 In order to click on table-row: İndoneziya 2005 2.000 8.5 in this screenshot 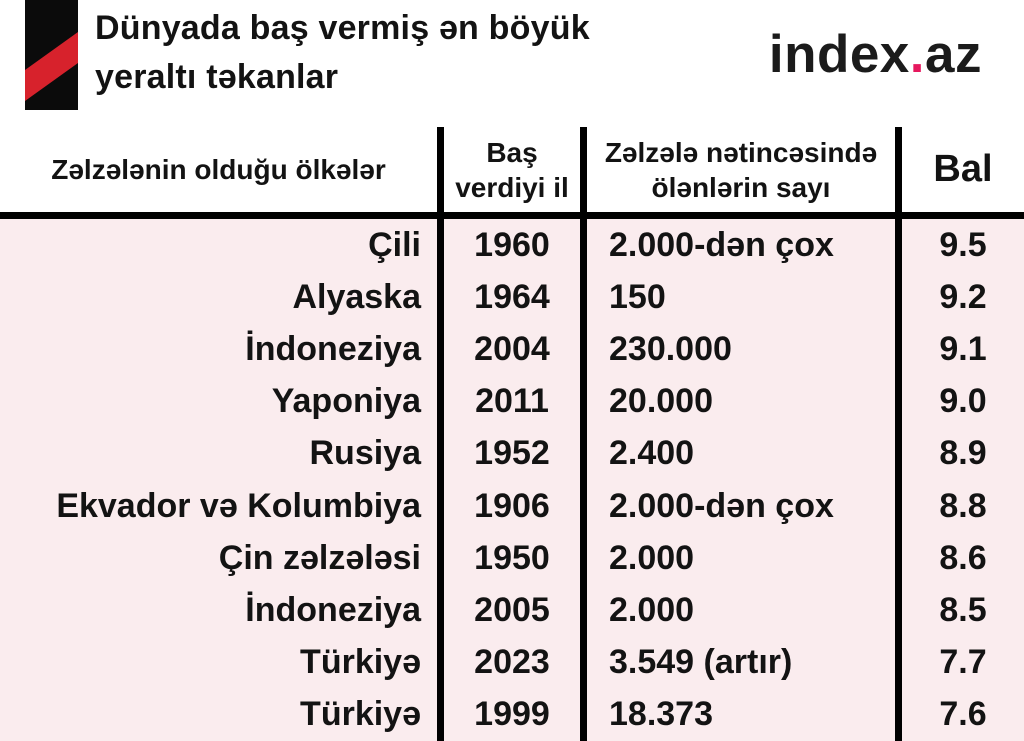, I will do `click(512, 610)`.